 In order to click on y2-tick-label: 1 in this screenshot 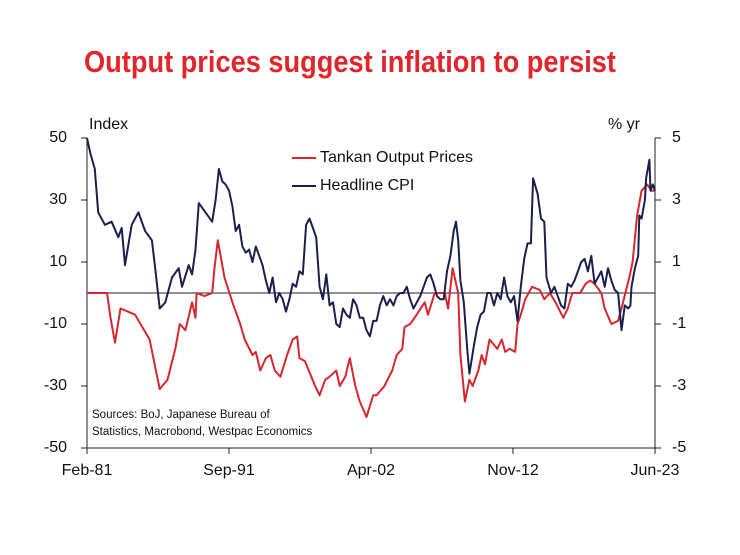, I will do `click(676, 261)`.